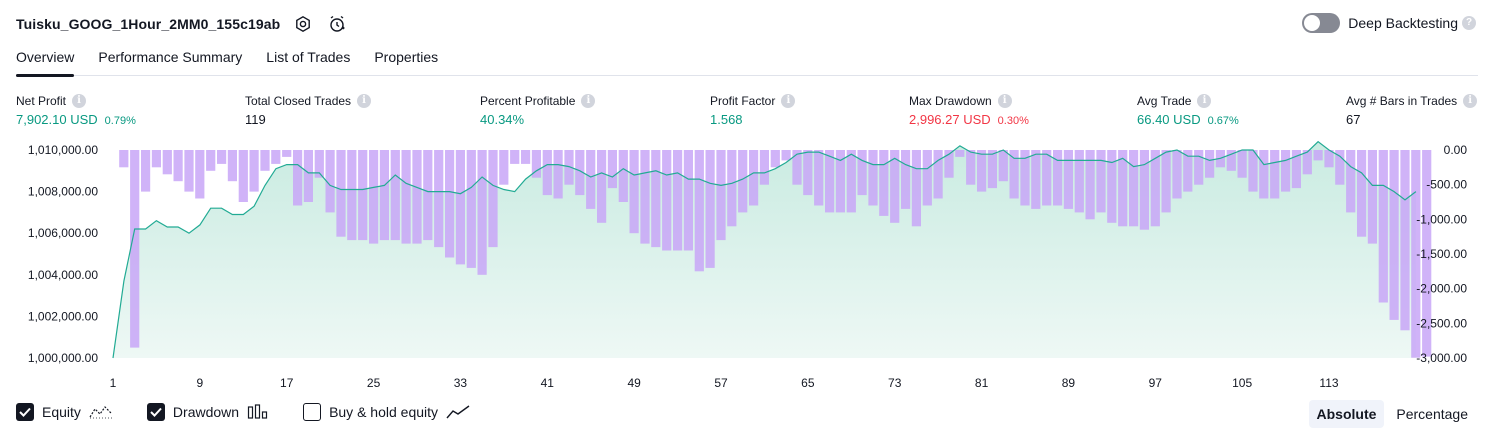  Describe the element at coordinates (287, 383) in the screenshot. I see `x-axis-tick: 17` at that location.